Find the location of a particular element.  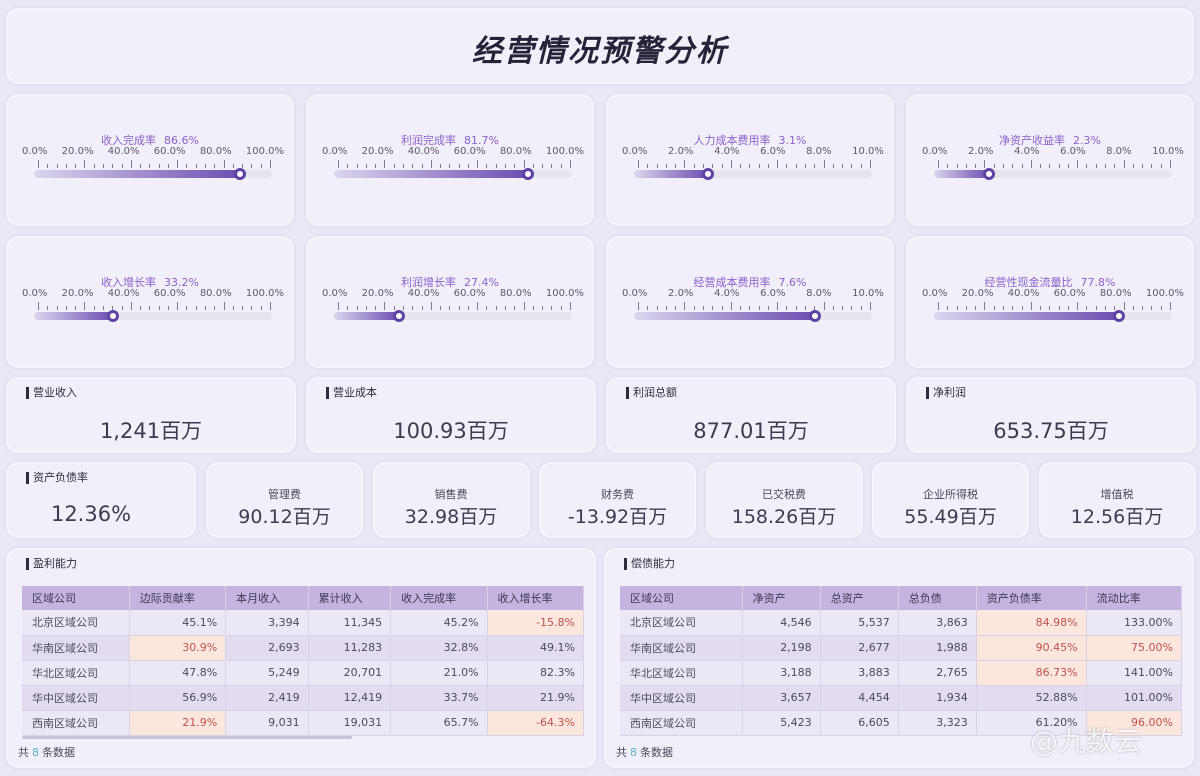

table-cell: 56.9% is located at coordinates (178, 698).